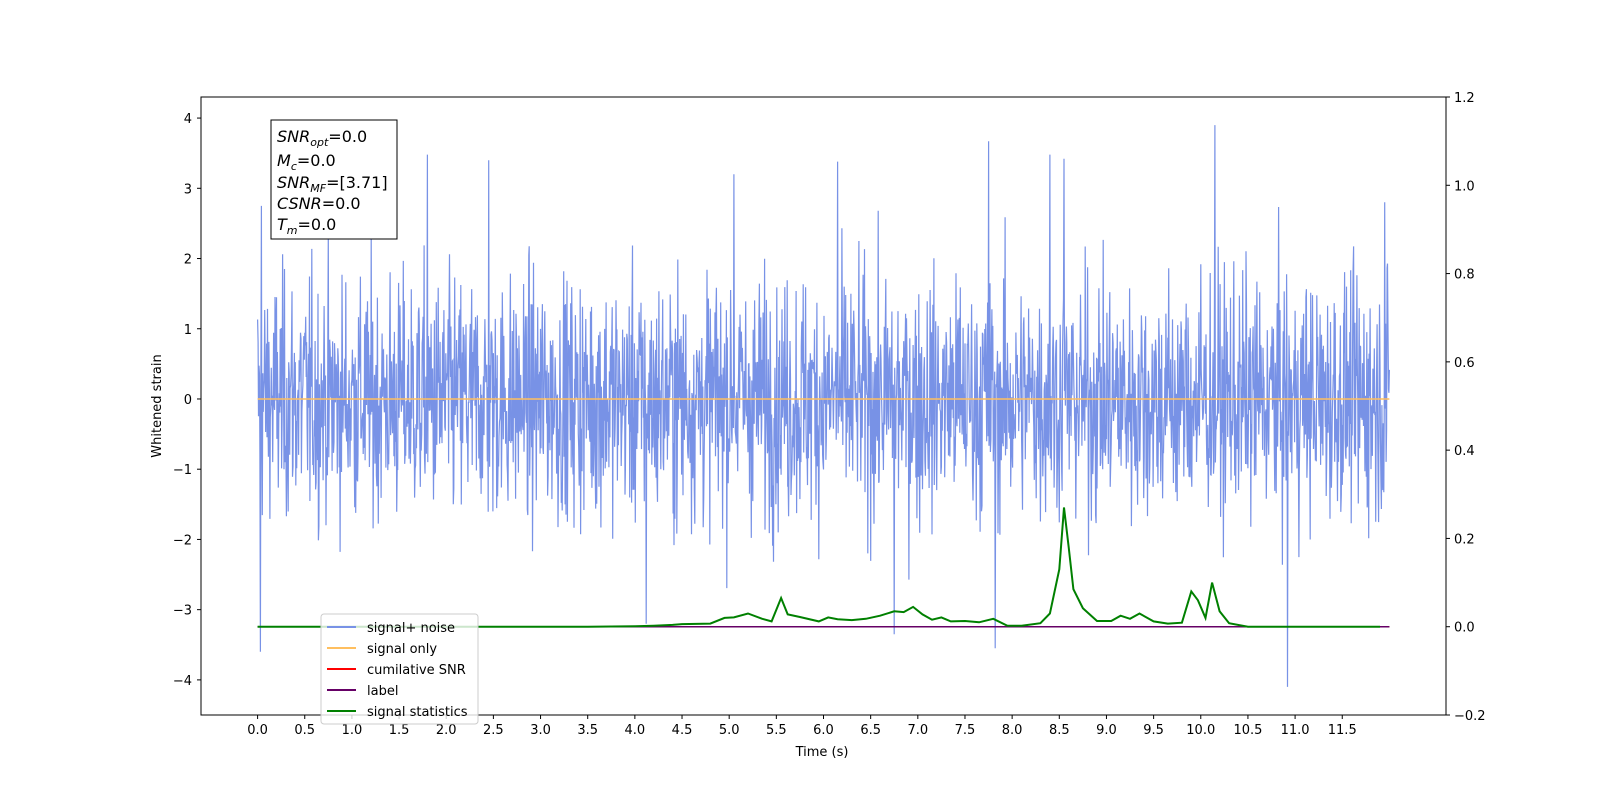  Describe the element at coordinates (416, 670) in the screenshot. I see `legend-label: cumilative SNR` at that location.